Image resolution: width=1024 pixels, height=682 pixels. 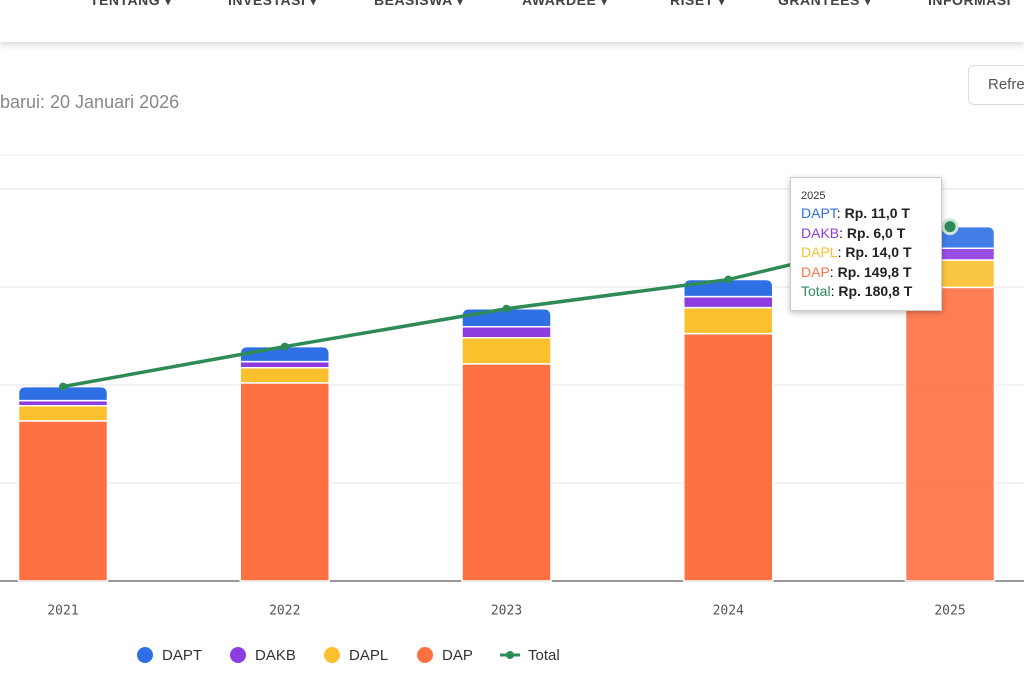 I want to click on x-tick-label: 2023, so click(x=506, y=611).